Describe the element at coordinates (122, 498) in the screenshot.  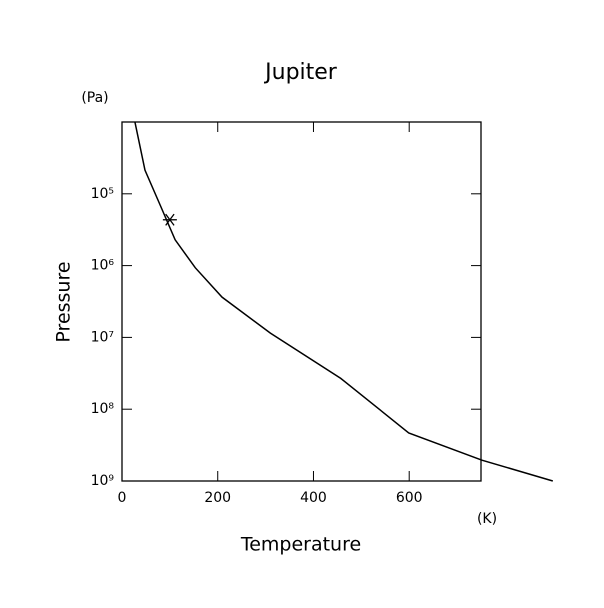
I see `x-tick-label: 0` at that location.